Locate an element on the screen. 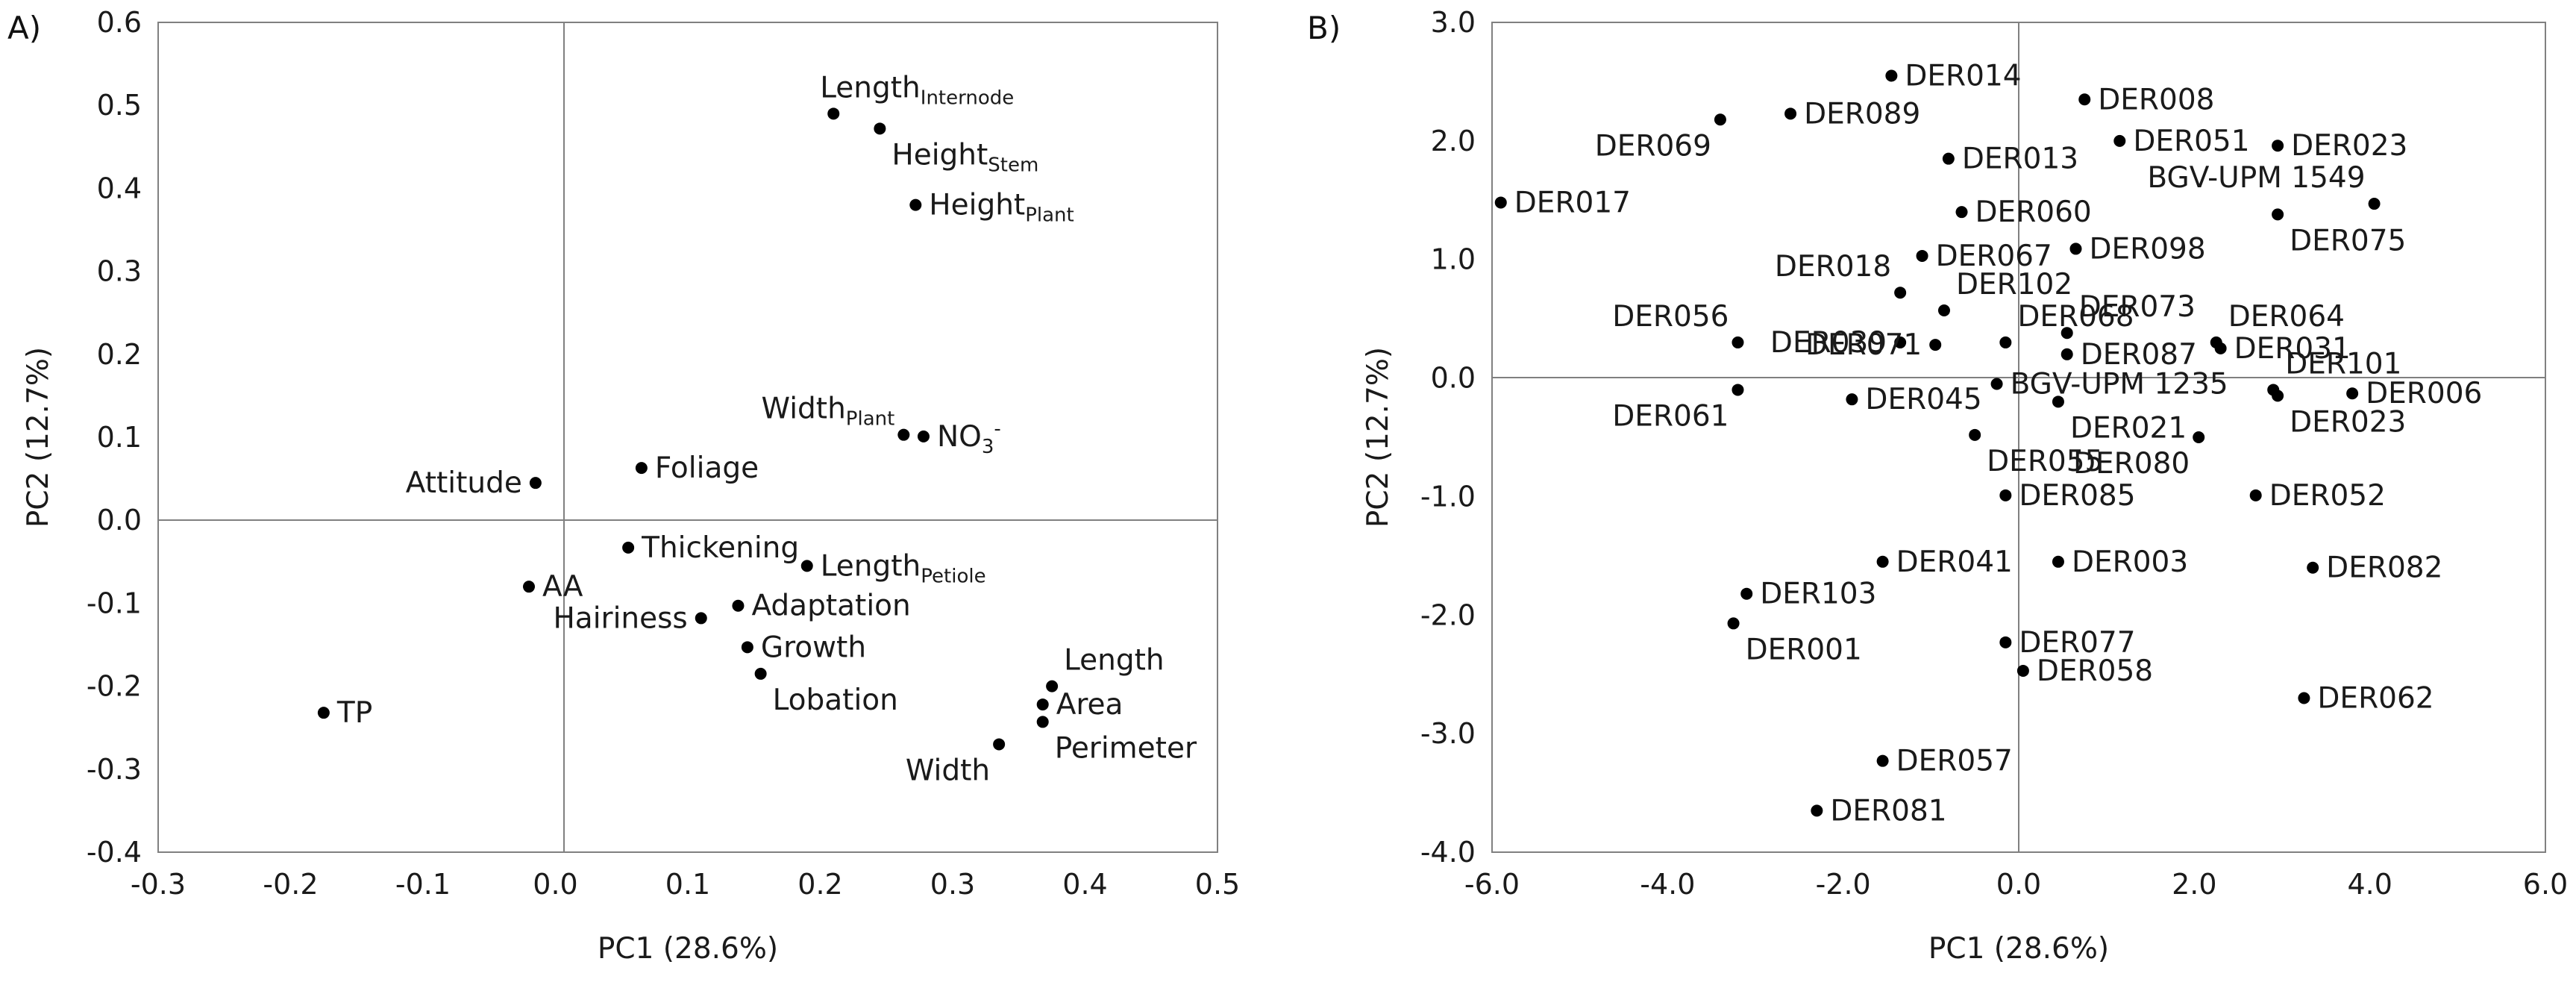  data-point-label: LengthInternode is located at coordinates (917, 90).